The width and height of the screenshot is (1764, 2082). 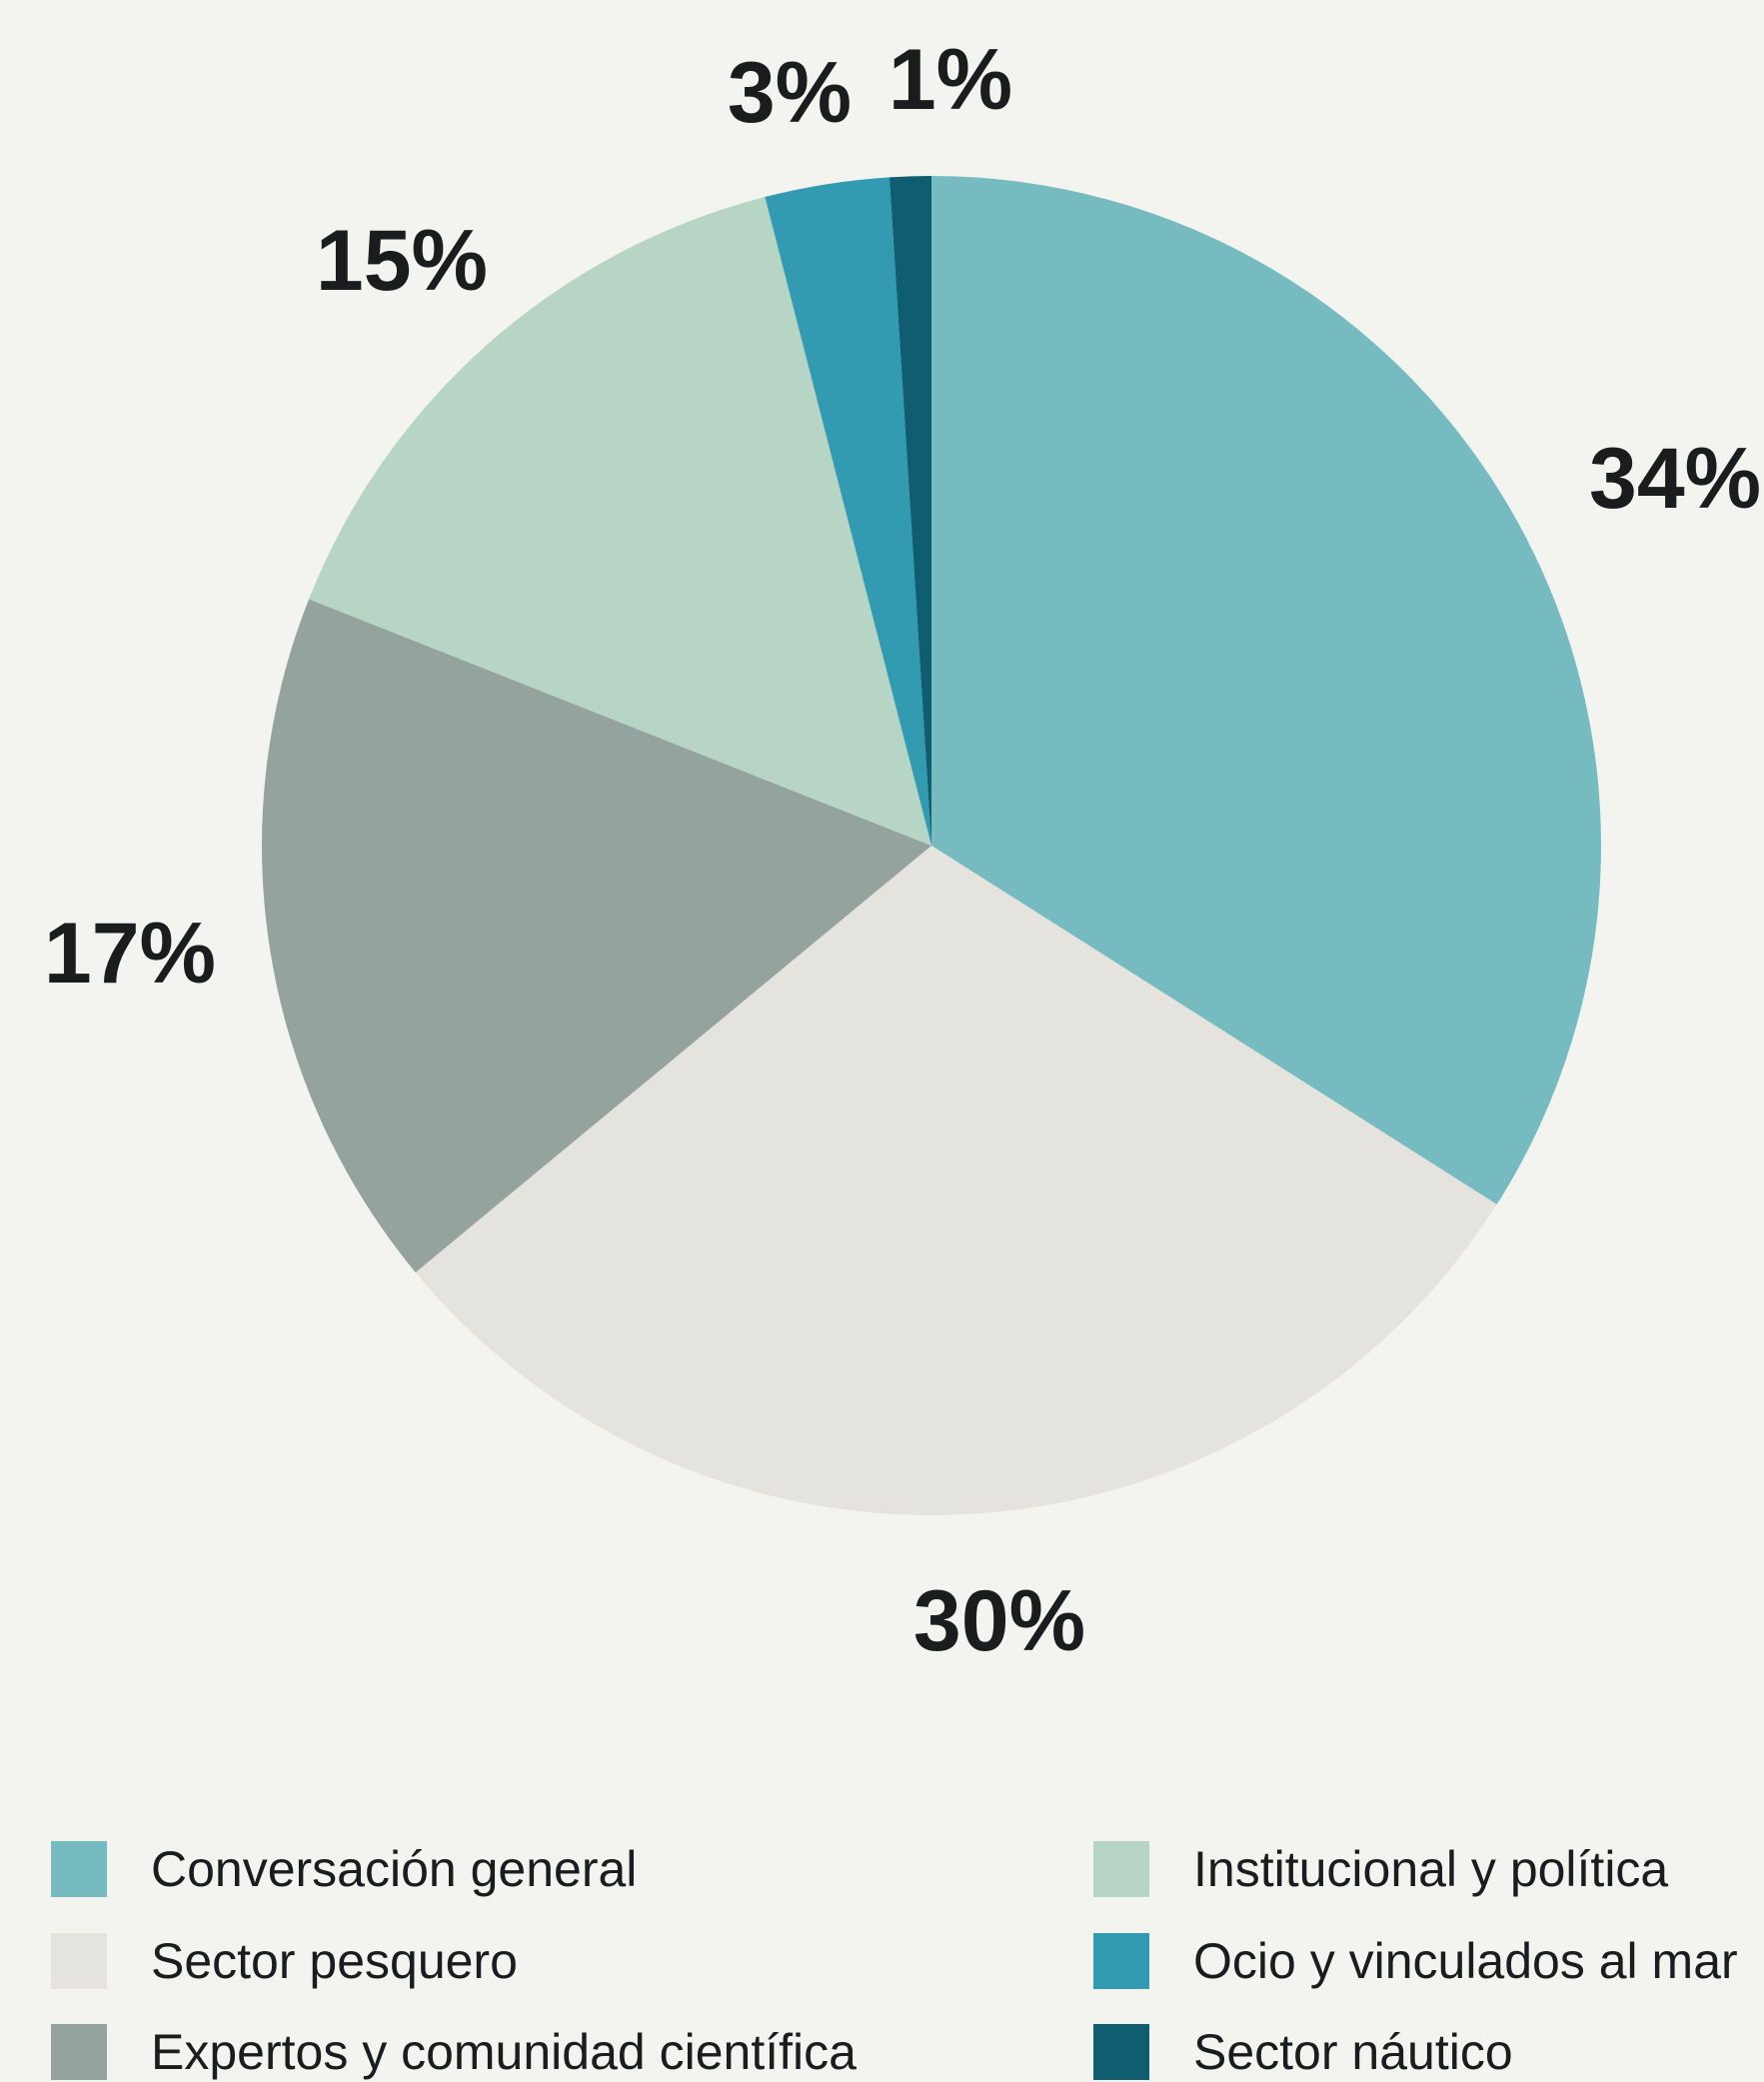 I want to click on legend-label: Conversación general, so click(x=395, y=1869).